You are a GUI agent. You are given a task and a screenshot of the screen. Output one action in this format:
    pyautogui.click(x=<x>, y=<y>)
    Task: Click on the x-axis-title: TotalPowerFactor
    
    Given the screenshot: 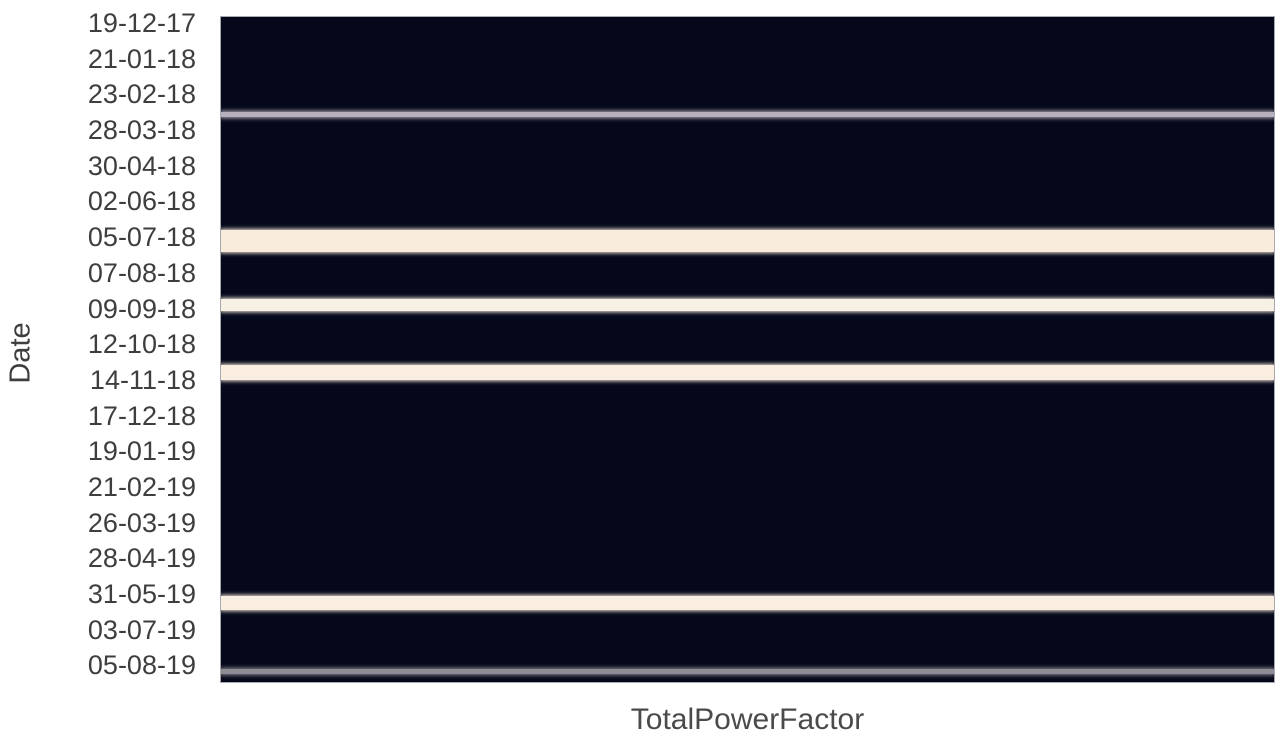 What is the action you would take?
    pyautogui.click(x=747, y=719)
    